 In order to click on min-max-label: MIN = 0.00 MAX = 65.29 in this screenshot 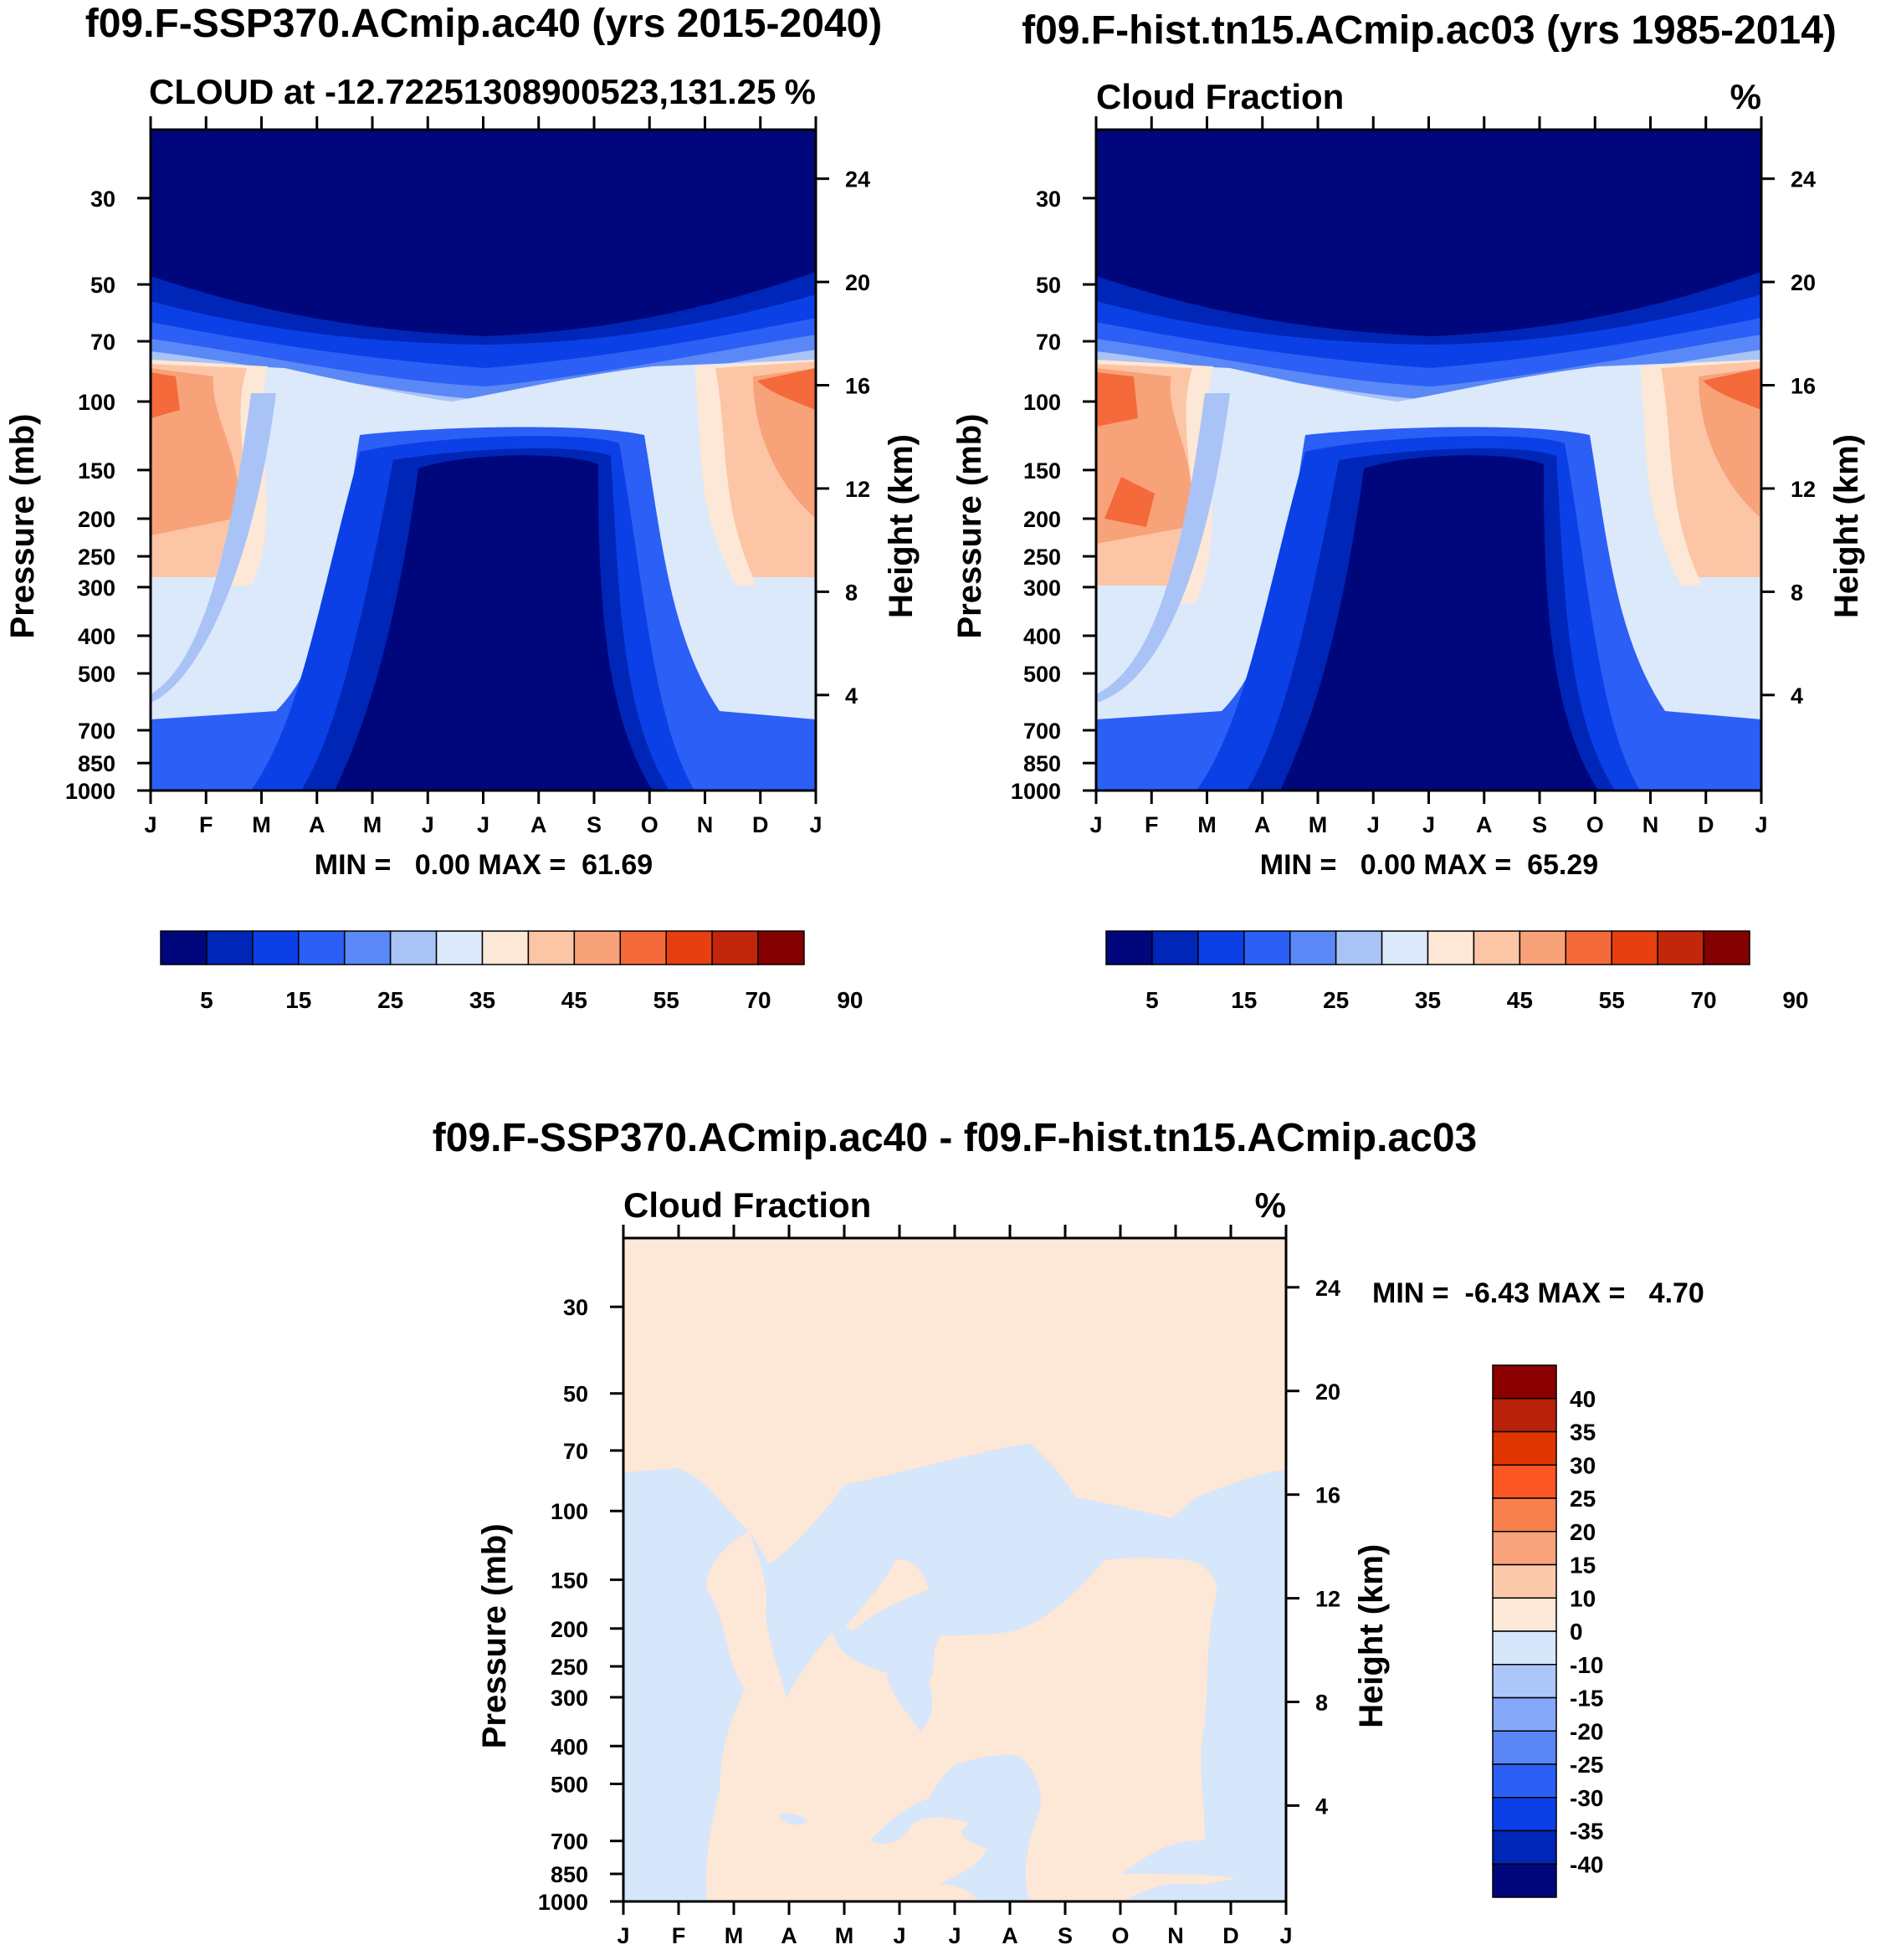, I will do `click(1429, 865)`.